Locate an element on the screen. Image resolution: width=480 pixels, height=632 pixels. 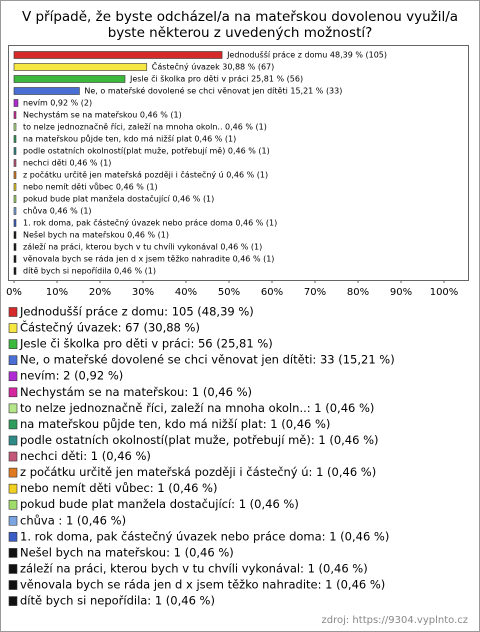
legend-label: Jednodušší práce z domu: 105 (48,39 %) is located at coordinates (136, 312).